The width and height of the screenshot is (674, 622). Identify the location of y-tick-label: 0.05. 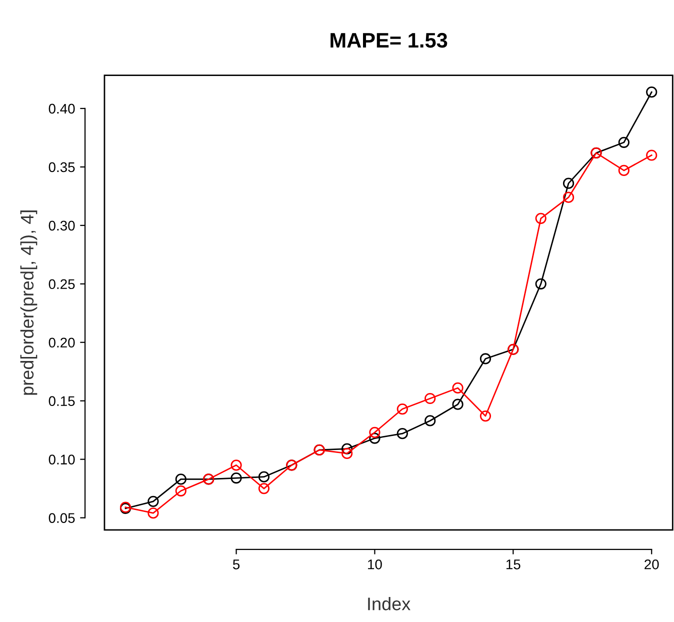
(61, 518).